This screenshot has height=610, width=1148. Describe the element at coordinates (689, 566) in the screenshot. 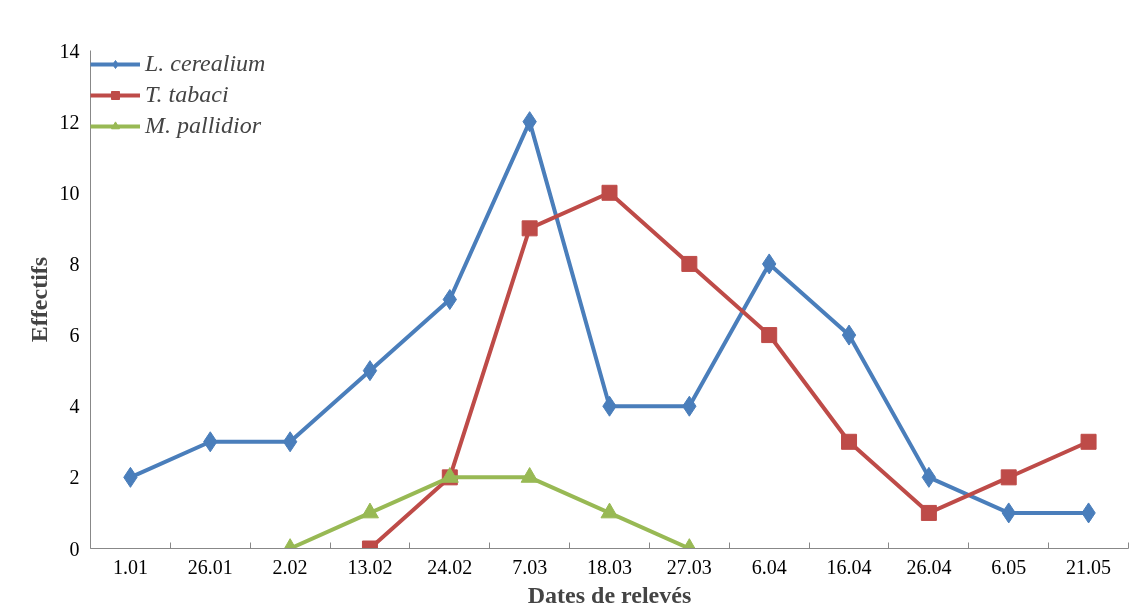

I see `x-tick-label: 27.03` at that location.